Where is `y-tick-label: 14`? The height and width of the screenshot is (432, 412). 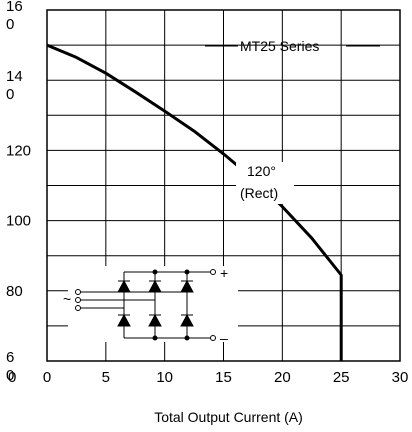
y-tick-label: 14 is located at coordinates (14, 76).